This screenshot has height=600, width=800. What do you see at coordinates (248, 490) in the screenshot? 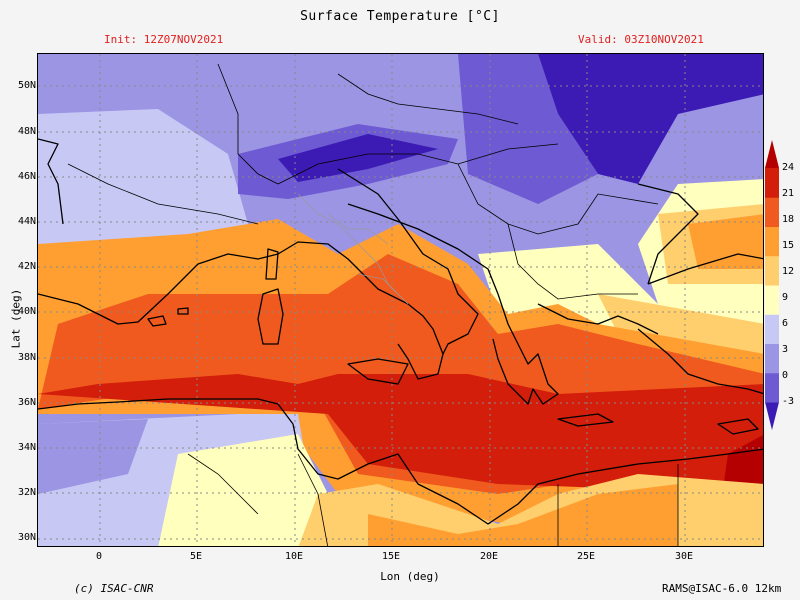
I see `region-africa-pale` at bounding box center [248, 490].